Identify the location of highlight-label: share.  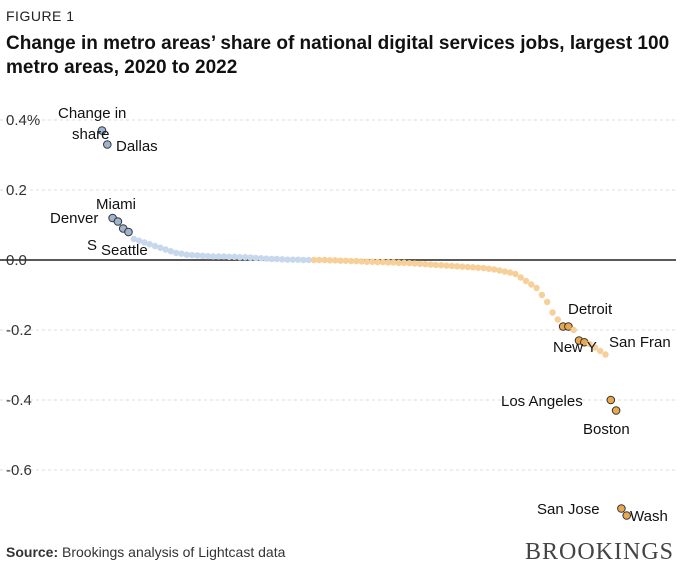
(91, 134).